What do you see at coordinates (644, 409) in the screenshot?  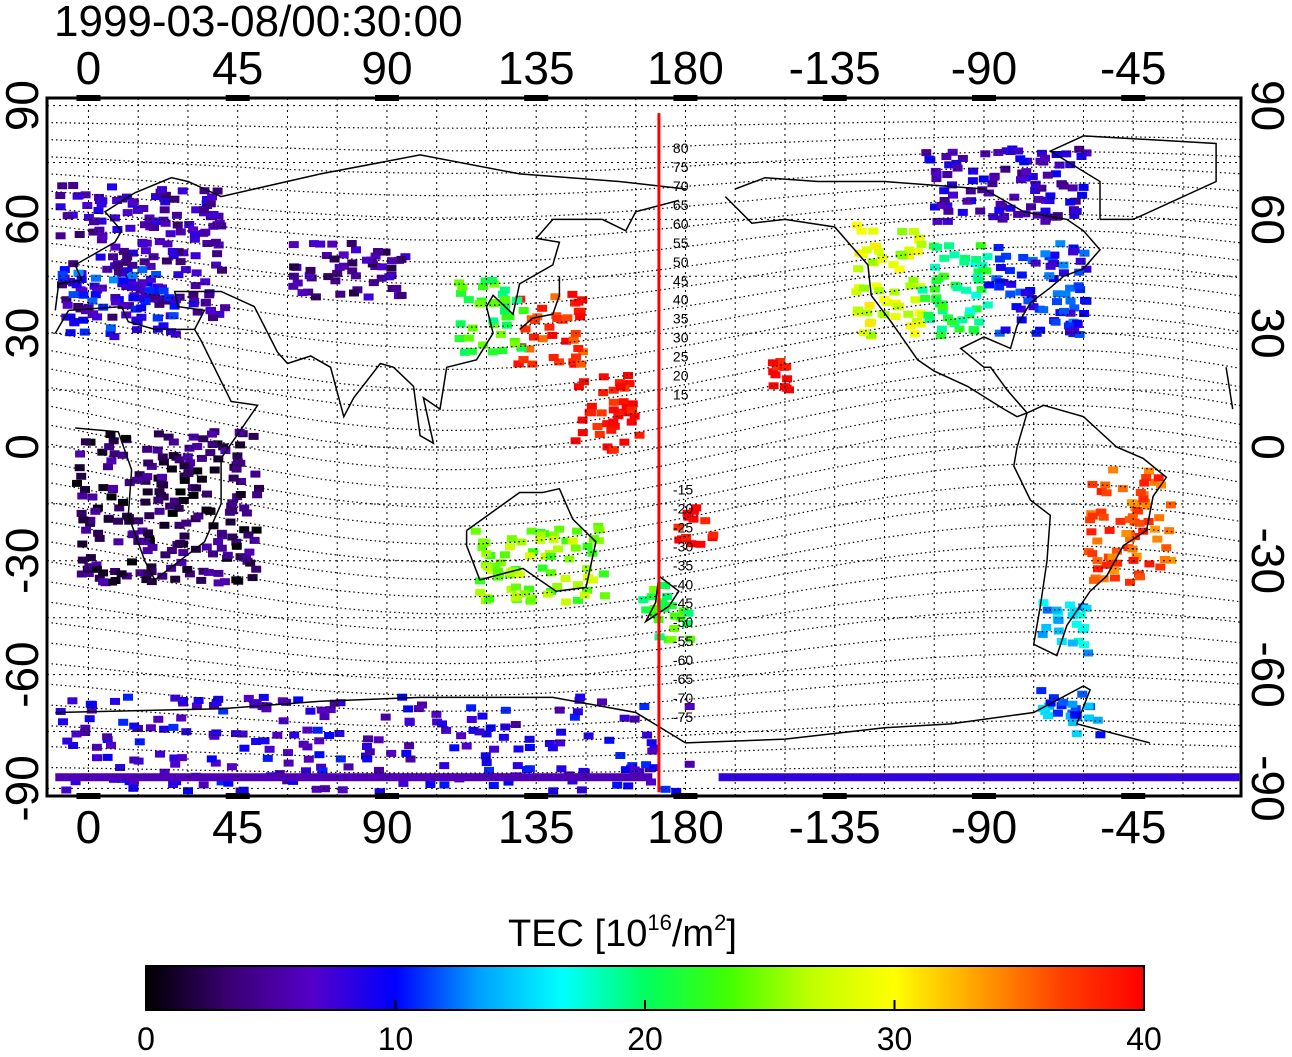 I see `contour-line` at bounding box center [644, 409].